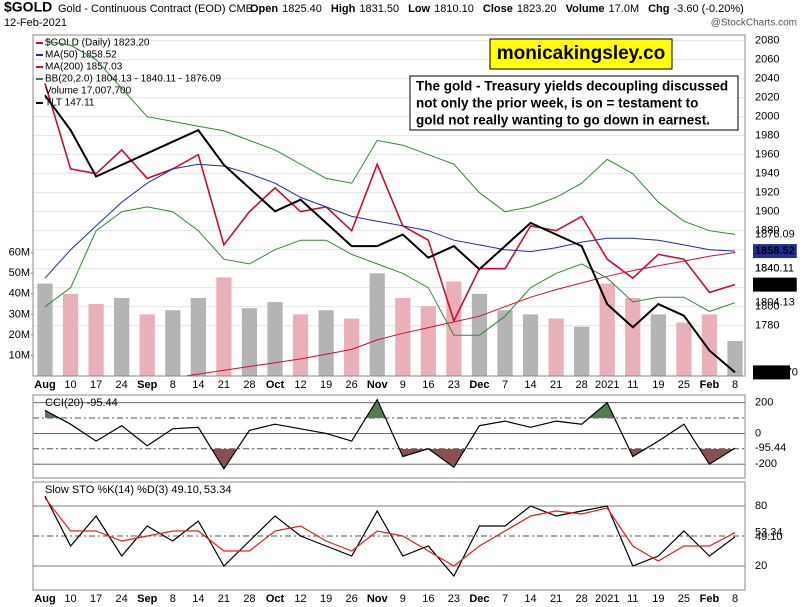  I want to click on y-tick-label: 1880, so click(767, 231).